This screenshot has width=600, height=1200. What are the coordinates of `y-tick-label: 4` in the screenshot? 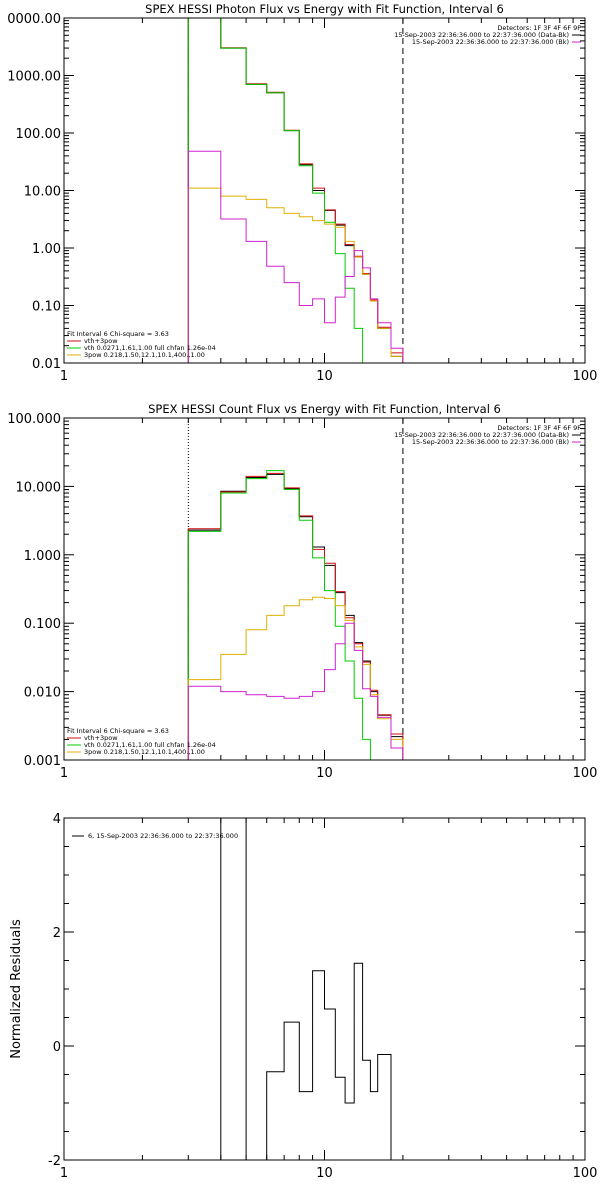 It's located at (57, 819).